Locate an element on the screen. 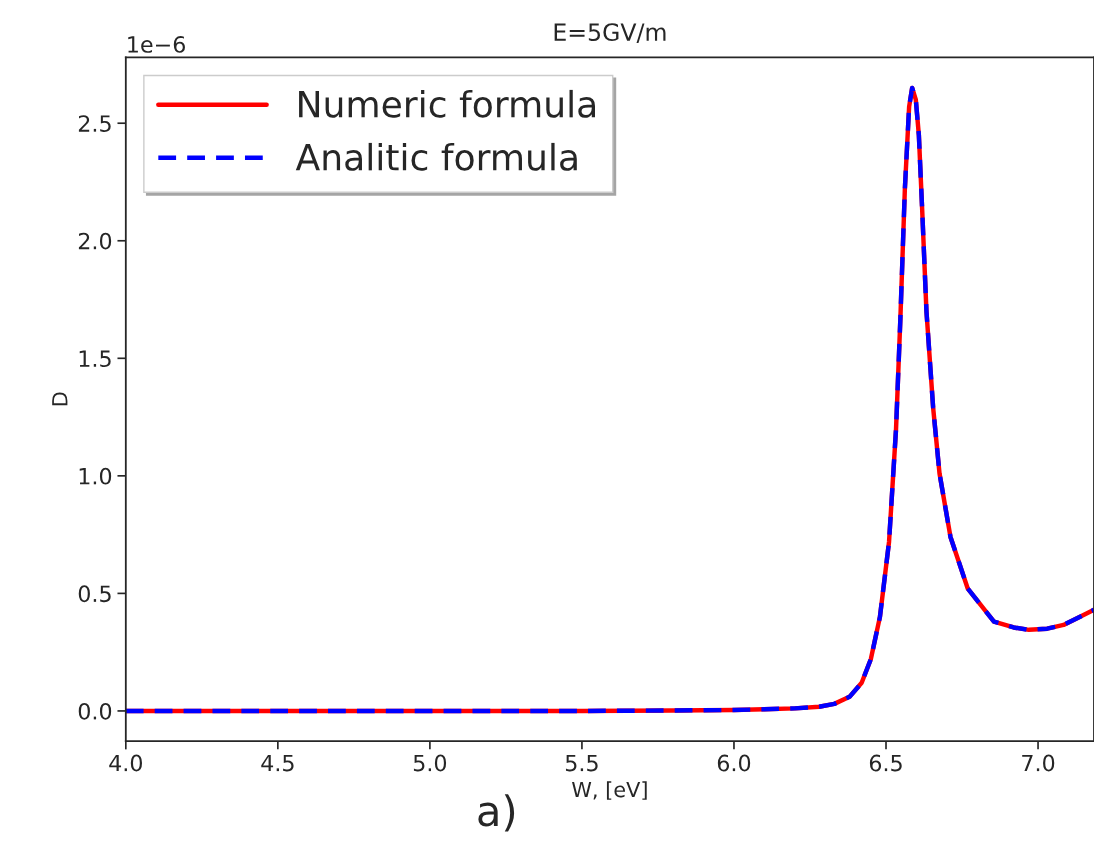 This screenshot has width=1094, height=844. y-tick-label: 0.5 is located at coordinates (94, 594).